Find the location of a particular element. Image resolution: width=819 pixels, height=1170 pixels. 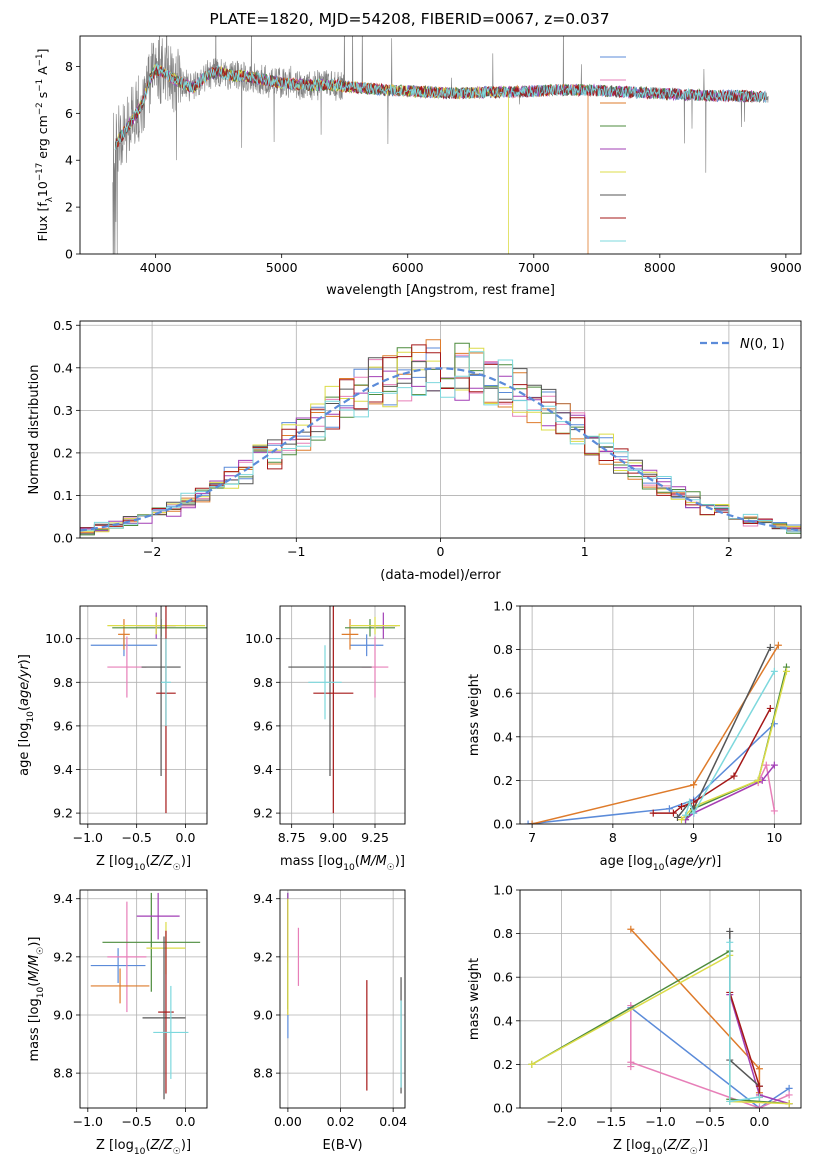

x-tick-label: 5000 is located at coordinates (282, 267).